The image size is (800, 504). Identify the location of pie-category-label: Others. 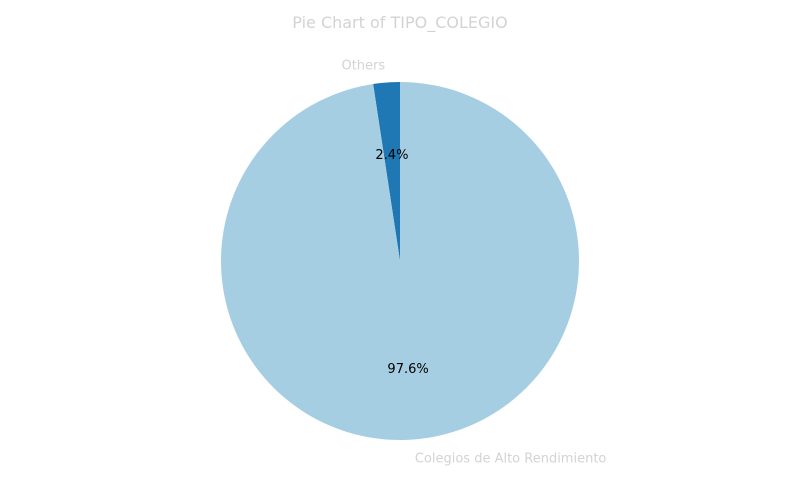
(363, 66).